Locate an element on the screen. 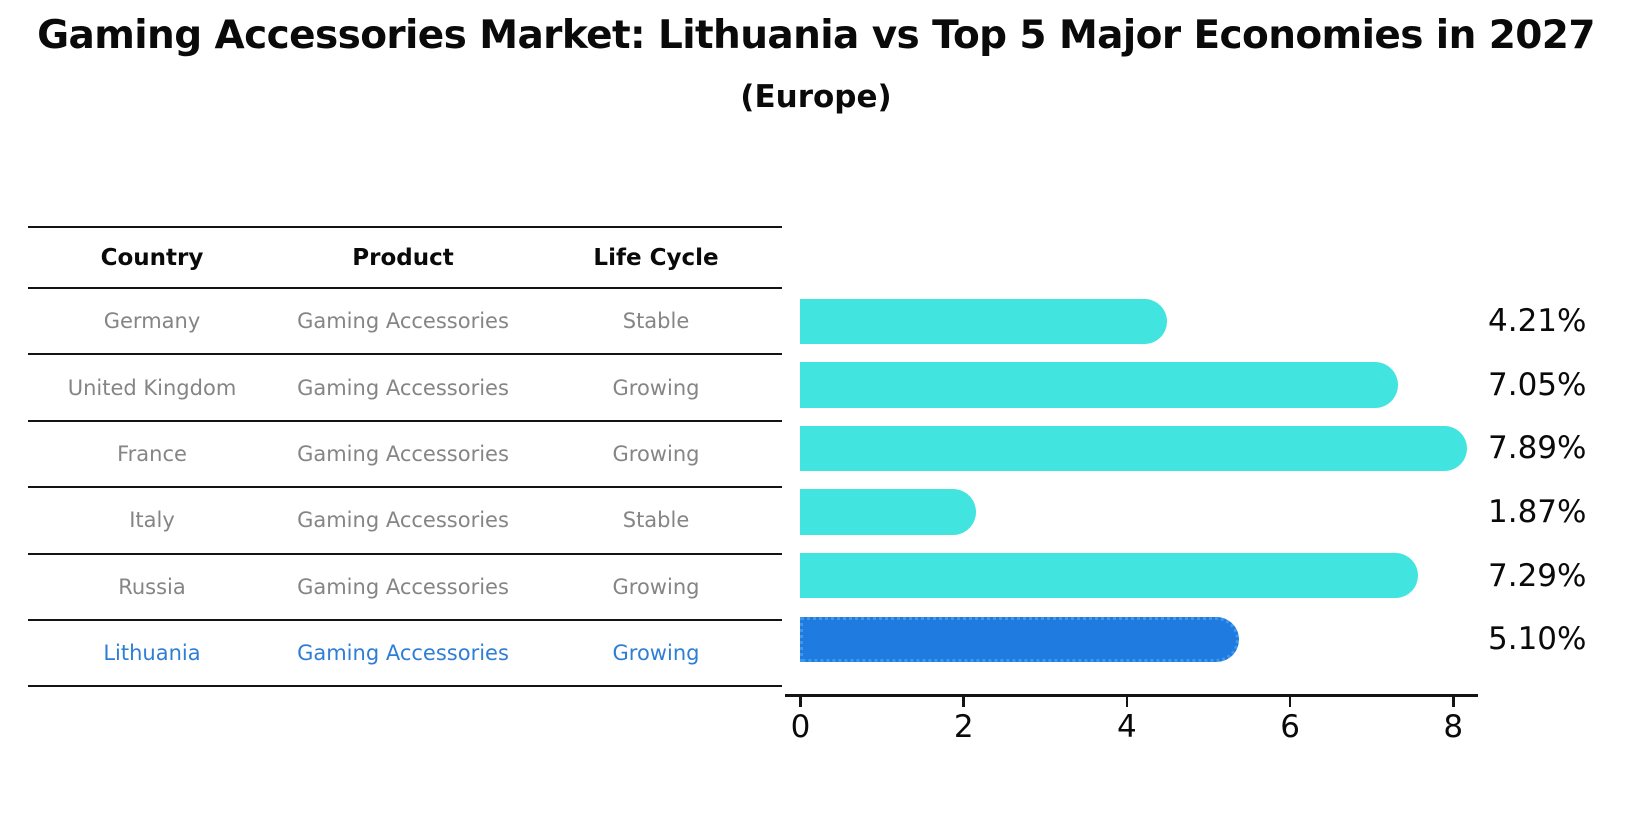 The height and width of the screenshot is (823, 1632). bar-value-label: 7.29% is located at coordinates (1537, 575).